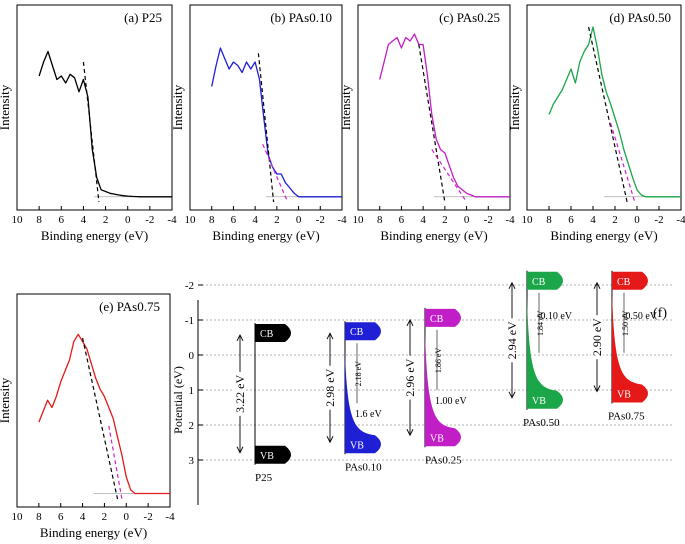 The image size is (685, 544). What do you see at coordinates (626, 417) in the screenshot?
I see `sample-name: PAs0.75` at bounding box center [626, 417].